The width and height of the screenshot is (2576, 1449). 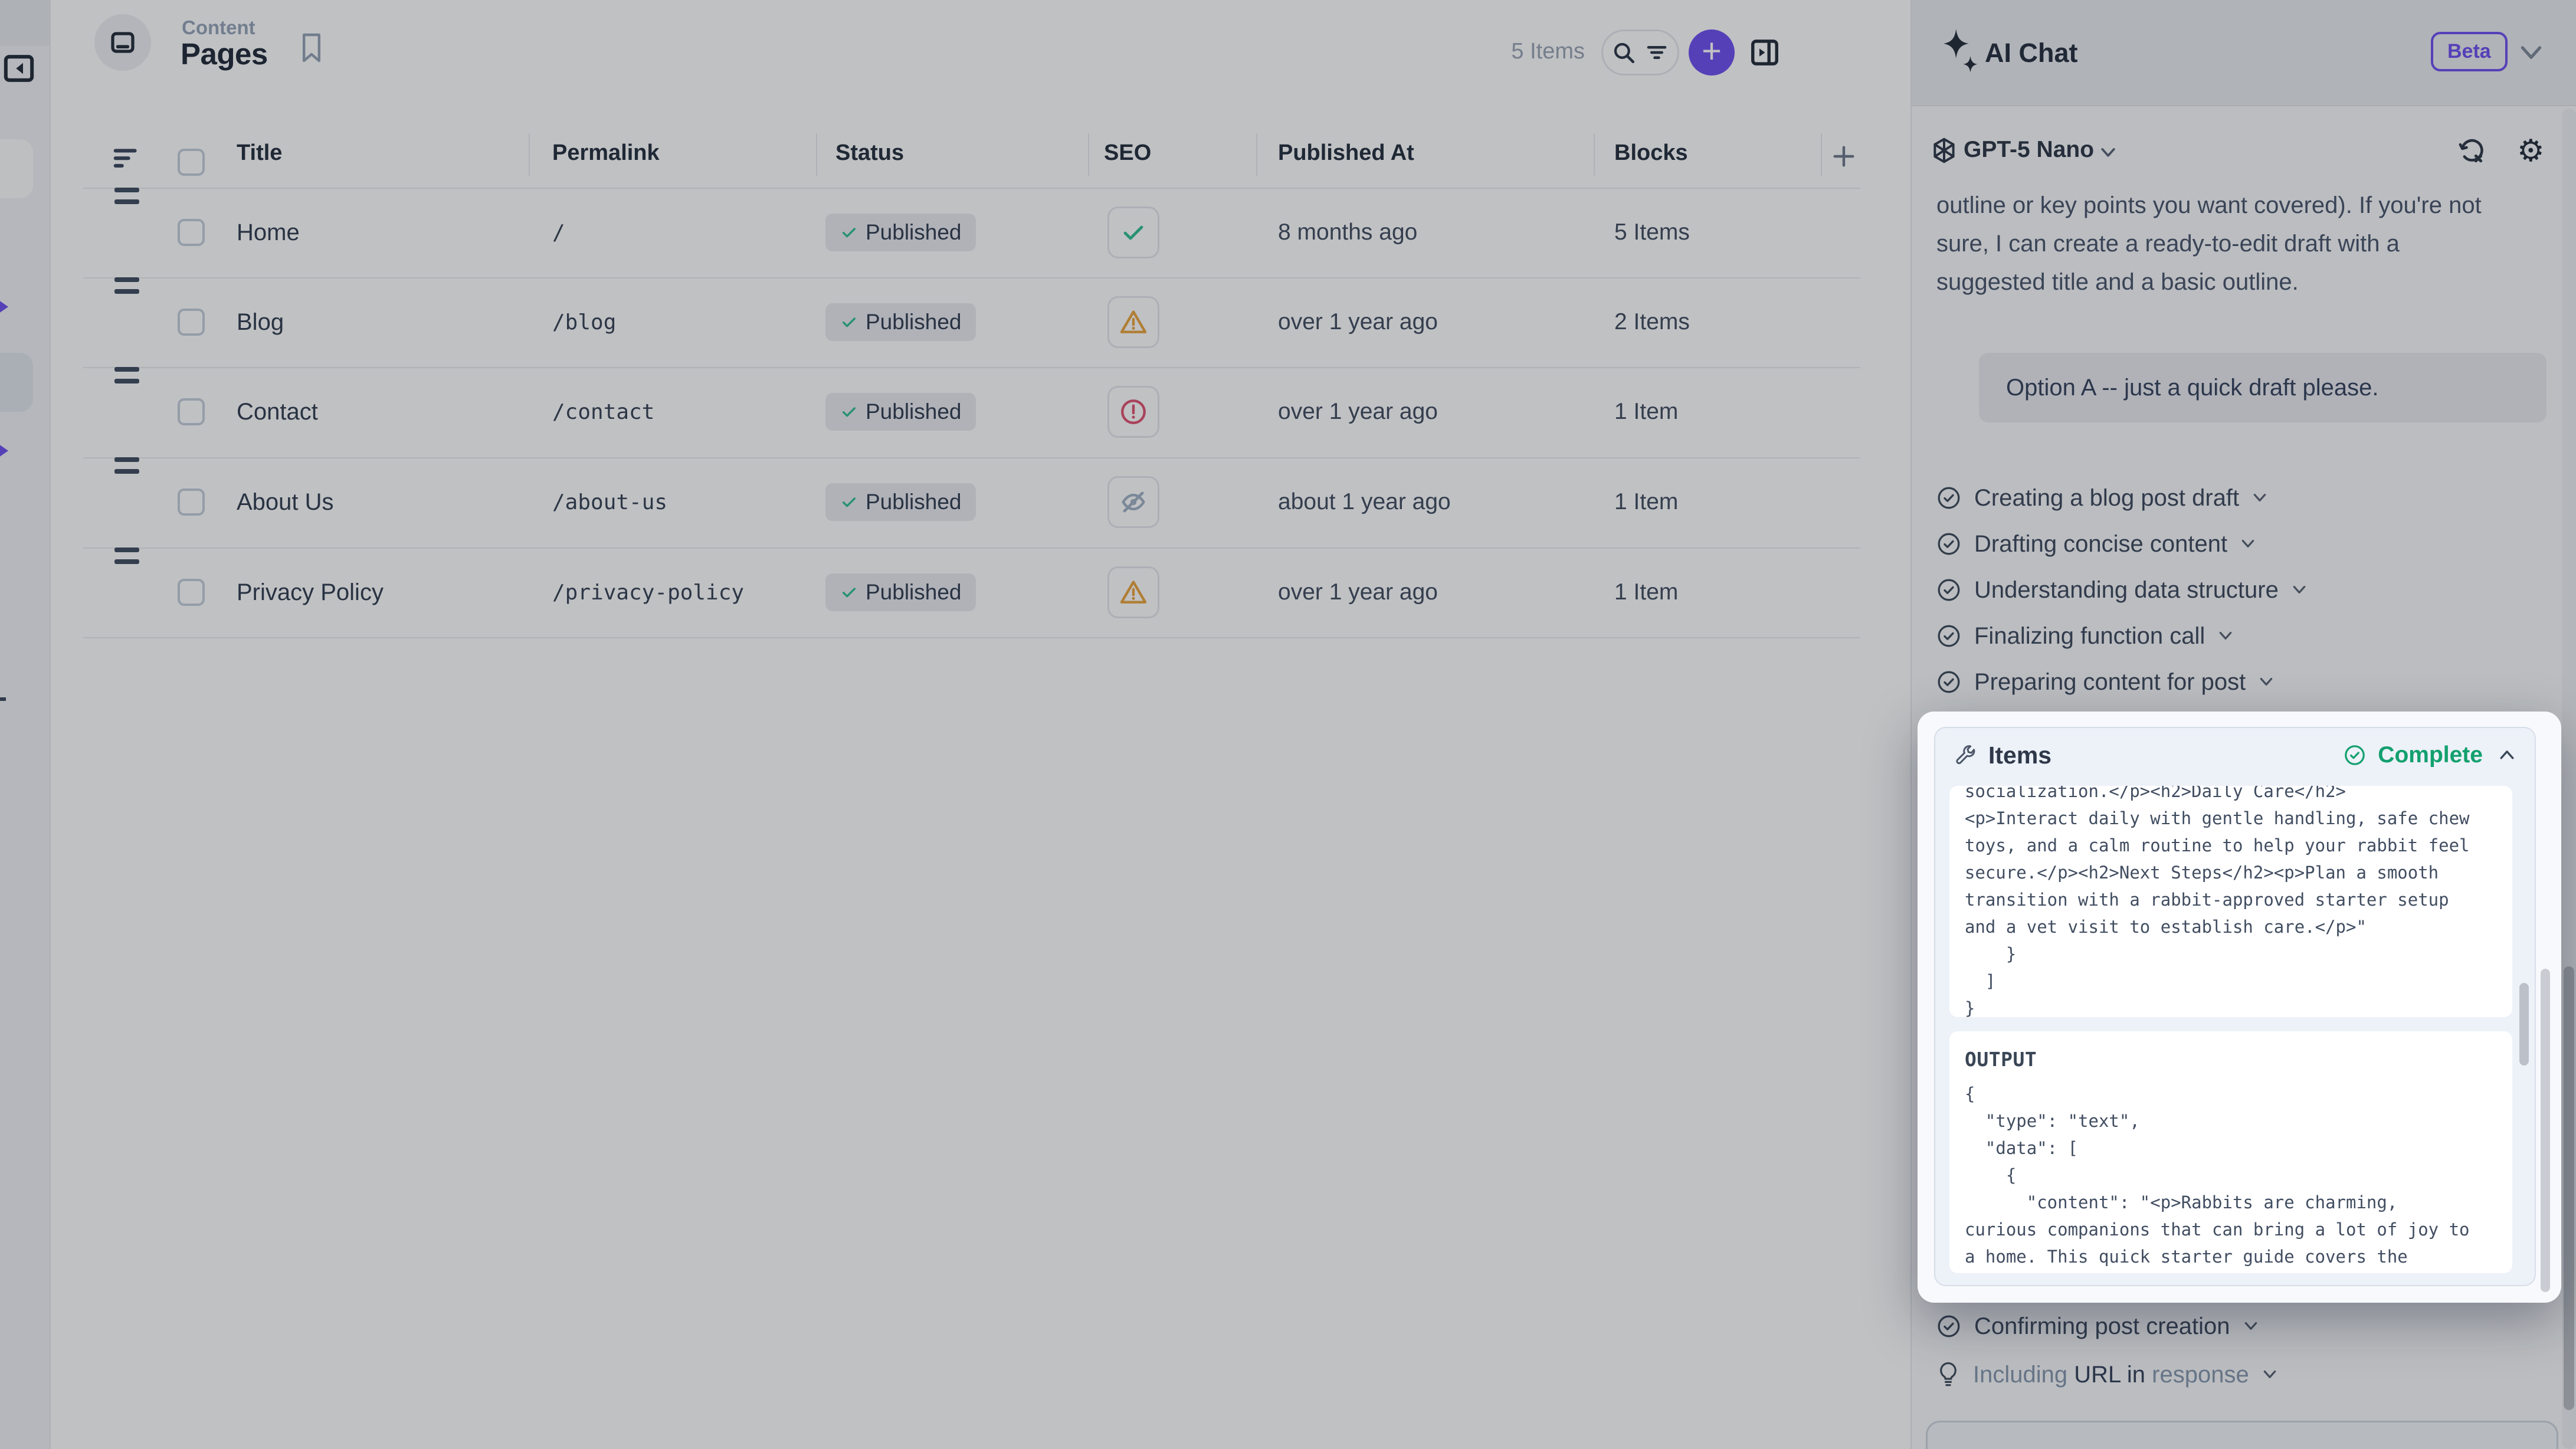 I want to click on table-row: Home / Published 8 months ago 5 Items, so click(x=980, y=232).